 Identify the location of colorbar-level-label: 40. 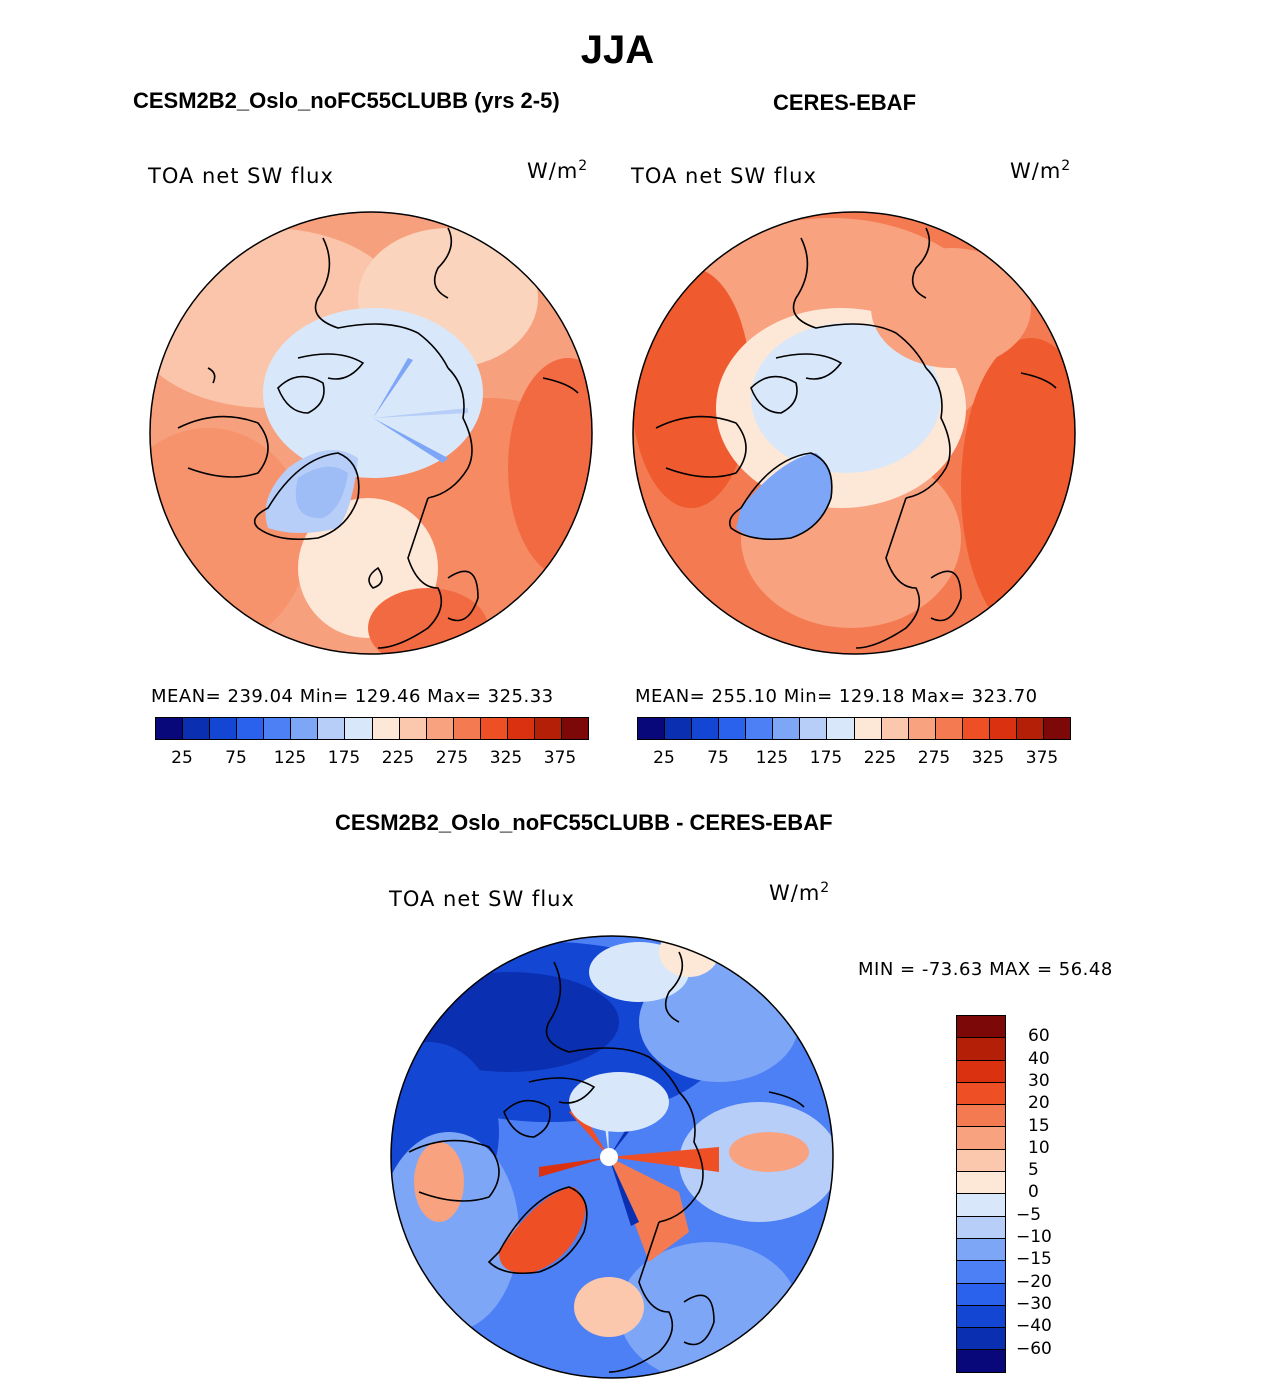
(1039, 1058).